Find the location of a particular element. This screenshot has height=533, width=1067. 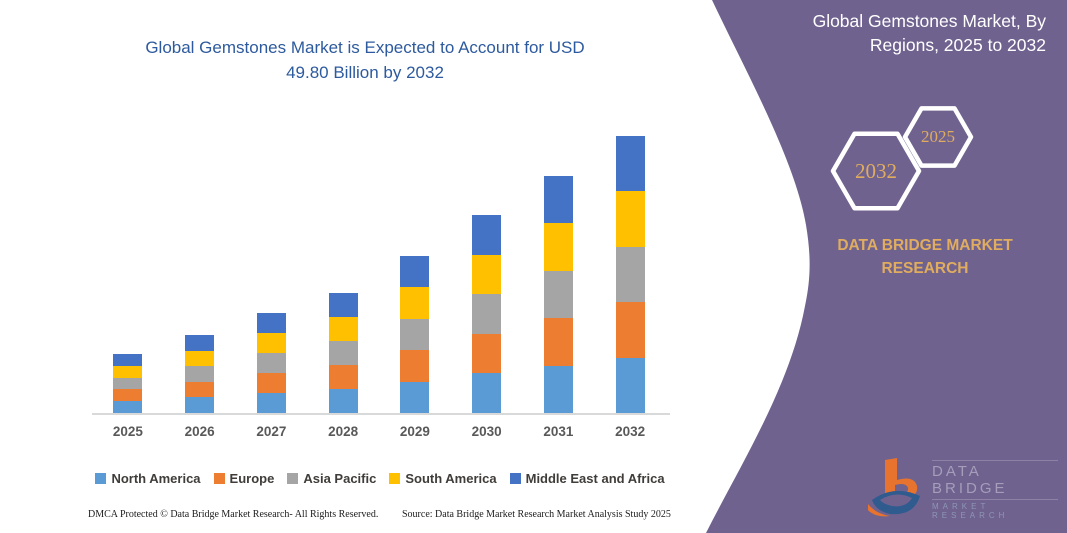

legend-label: North America is located at coordinates (156, 478).